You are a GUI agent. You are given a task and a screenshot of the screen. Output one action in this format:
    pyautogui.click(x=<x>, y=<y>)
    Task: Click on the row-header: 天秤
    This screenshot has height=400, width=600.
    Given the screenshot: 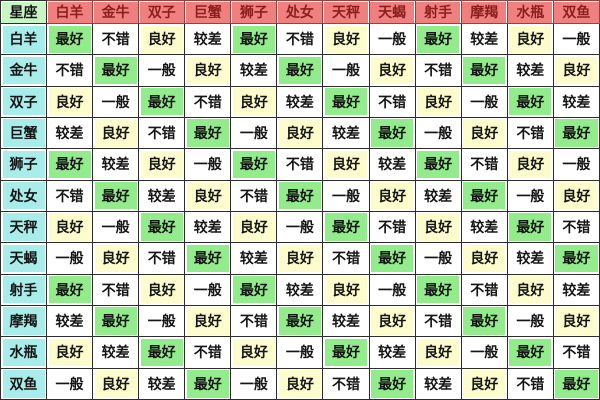 What is the action you would take?
    pyautogui.click(x=23, y=227)
    